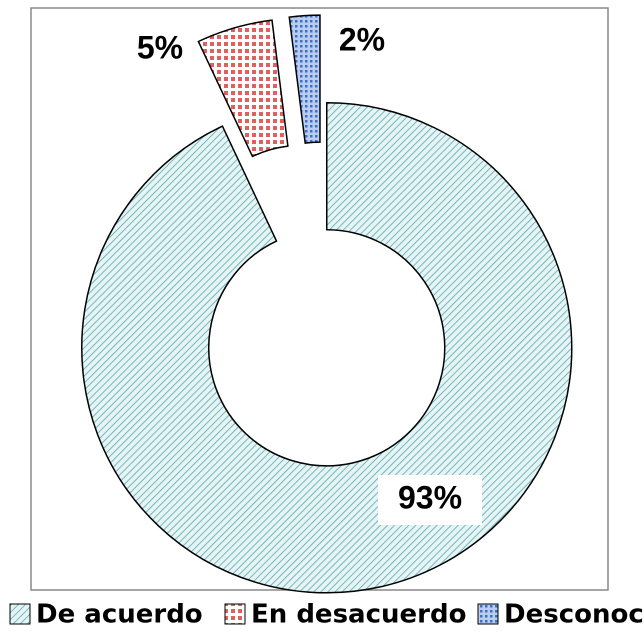 The width and height of the screenshot is (644, 635). Describe the element at coordinates (358, 615) in the screenshot. I see `legend-label: En desacuerdo` at that location.